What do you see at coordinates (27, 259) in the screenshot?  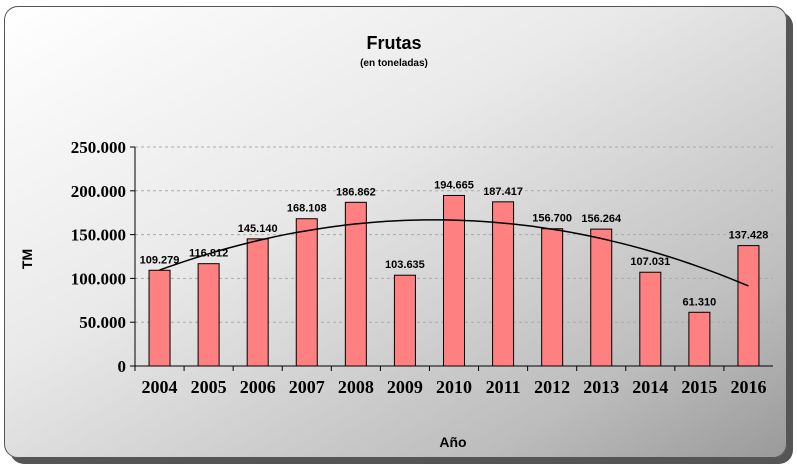 I see `y-axis-label: TM` at bounding box center [27, 259].